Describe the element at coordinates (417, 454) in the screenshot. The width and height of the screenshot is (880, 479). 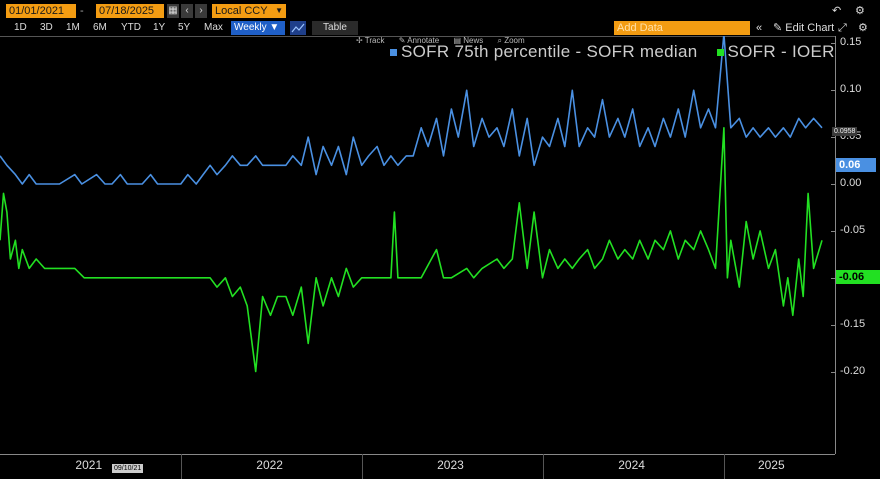
I see `x-axis` at that location.